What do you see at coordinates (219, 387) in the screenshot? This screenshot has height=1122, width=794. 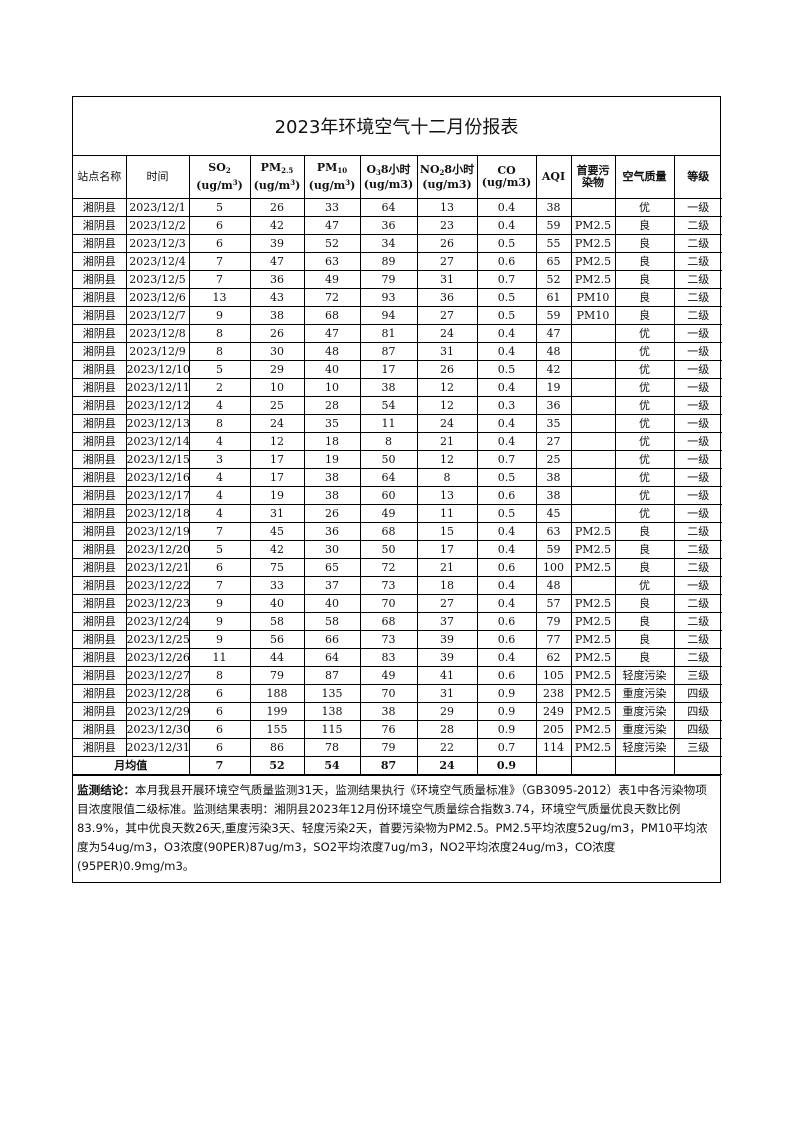 I see `cell-so2: 2` at bounding box center [219, 387].